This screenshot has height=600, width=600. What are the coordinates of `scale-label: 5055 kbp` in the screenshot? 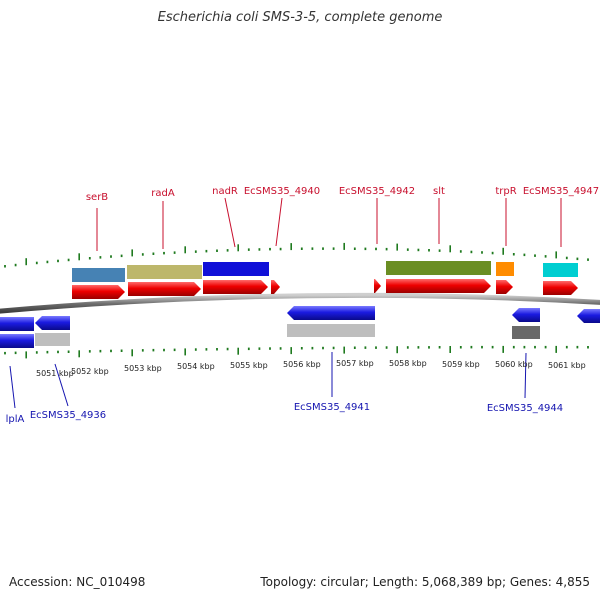 It's located at (249, 365).